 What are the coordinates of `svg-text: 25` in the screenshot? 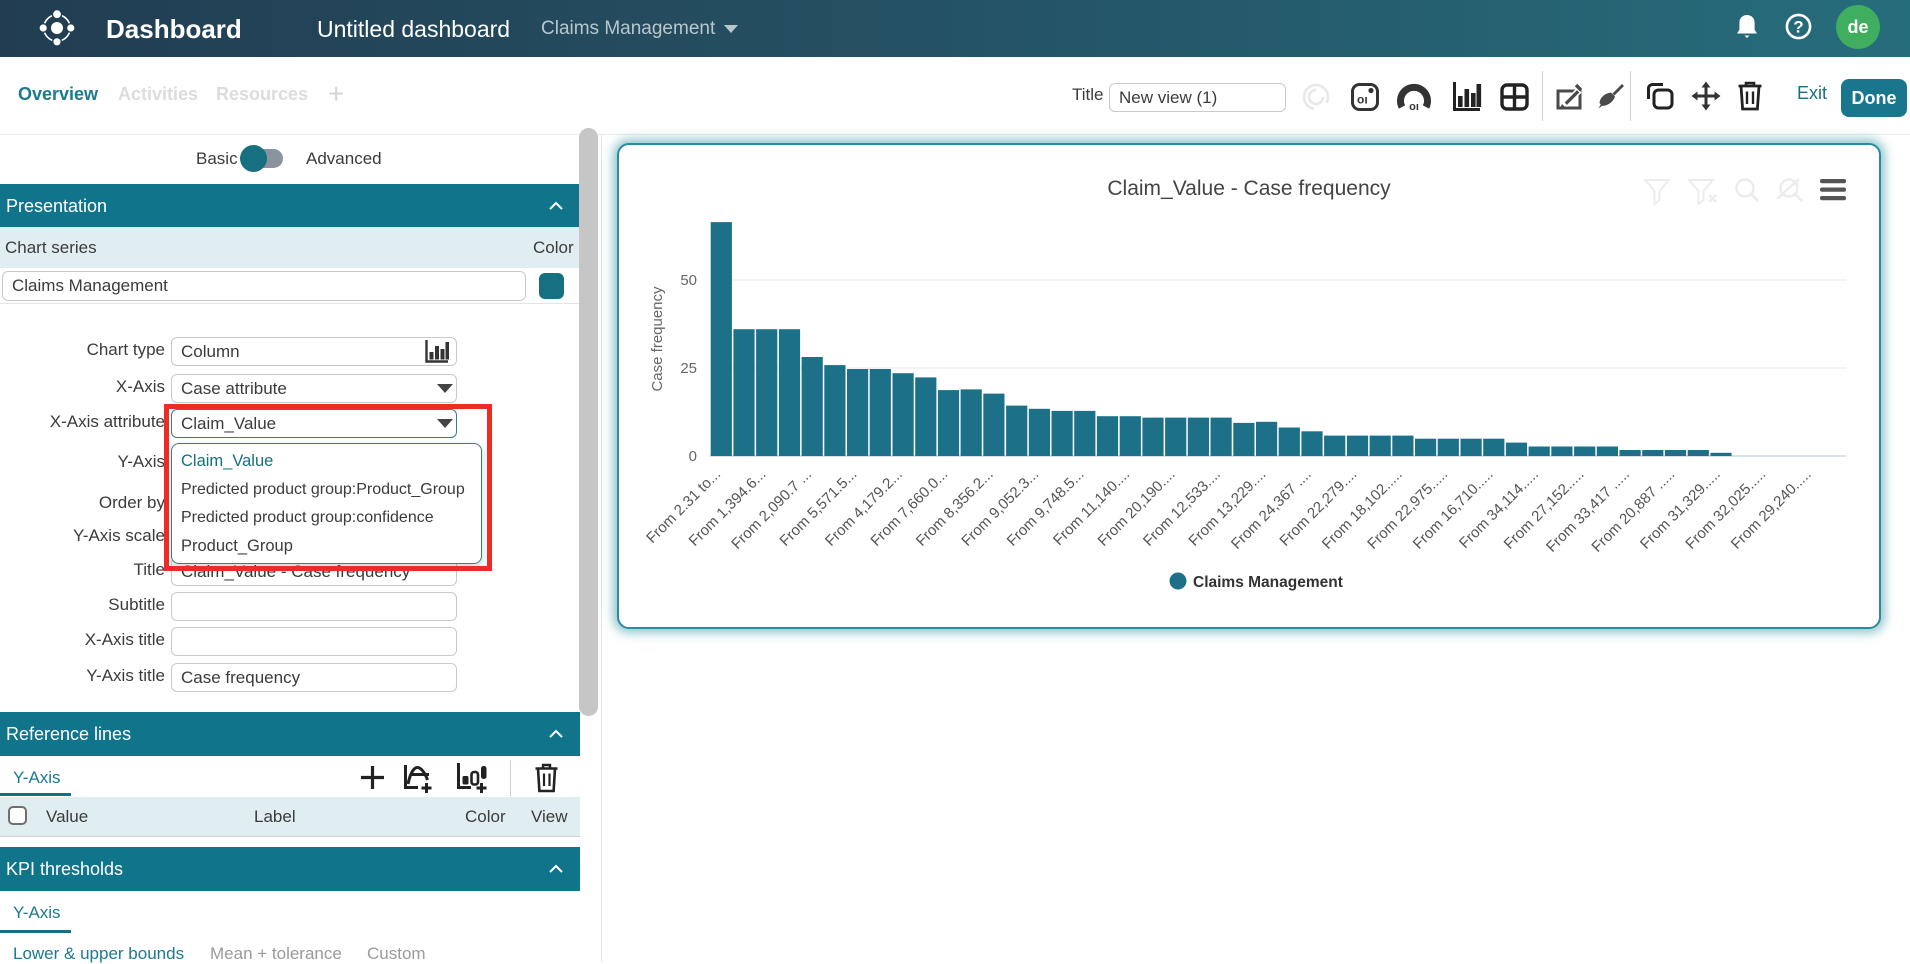 It's located at (688, 368).